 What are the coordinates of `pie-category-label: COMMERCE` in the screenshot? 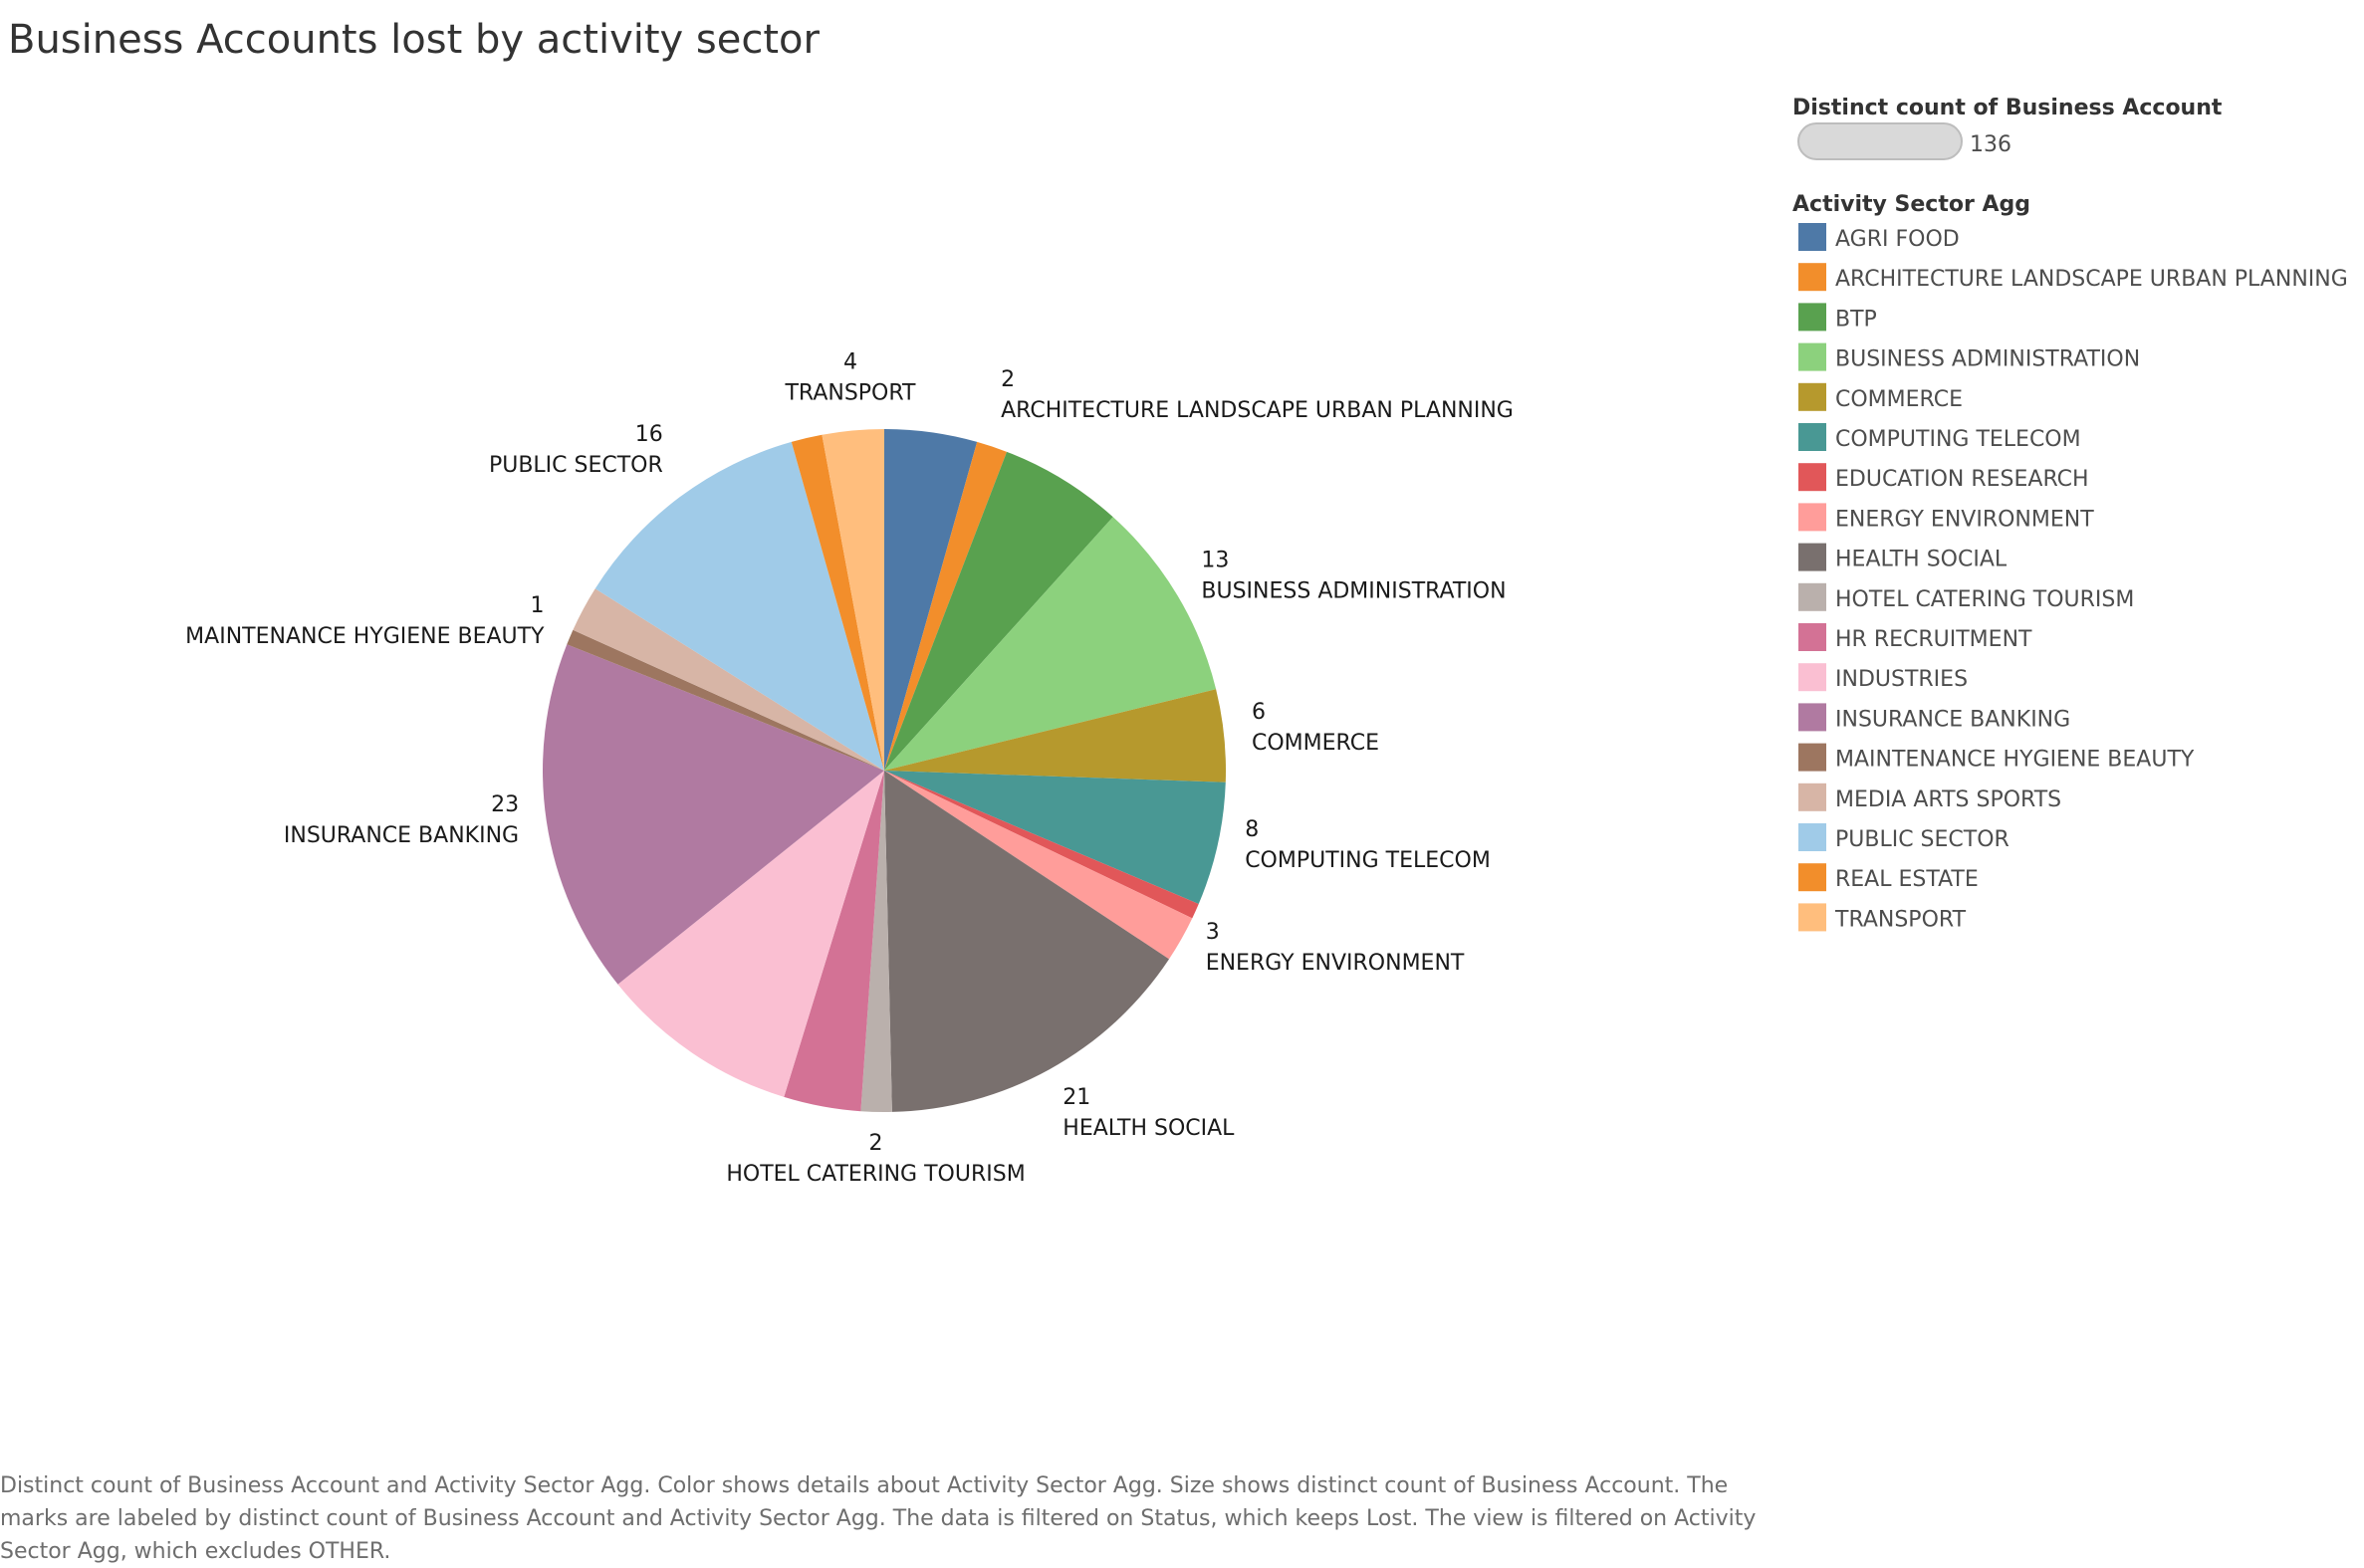 It's located at (1315, 743).